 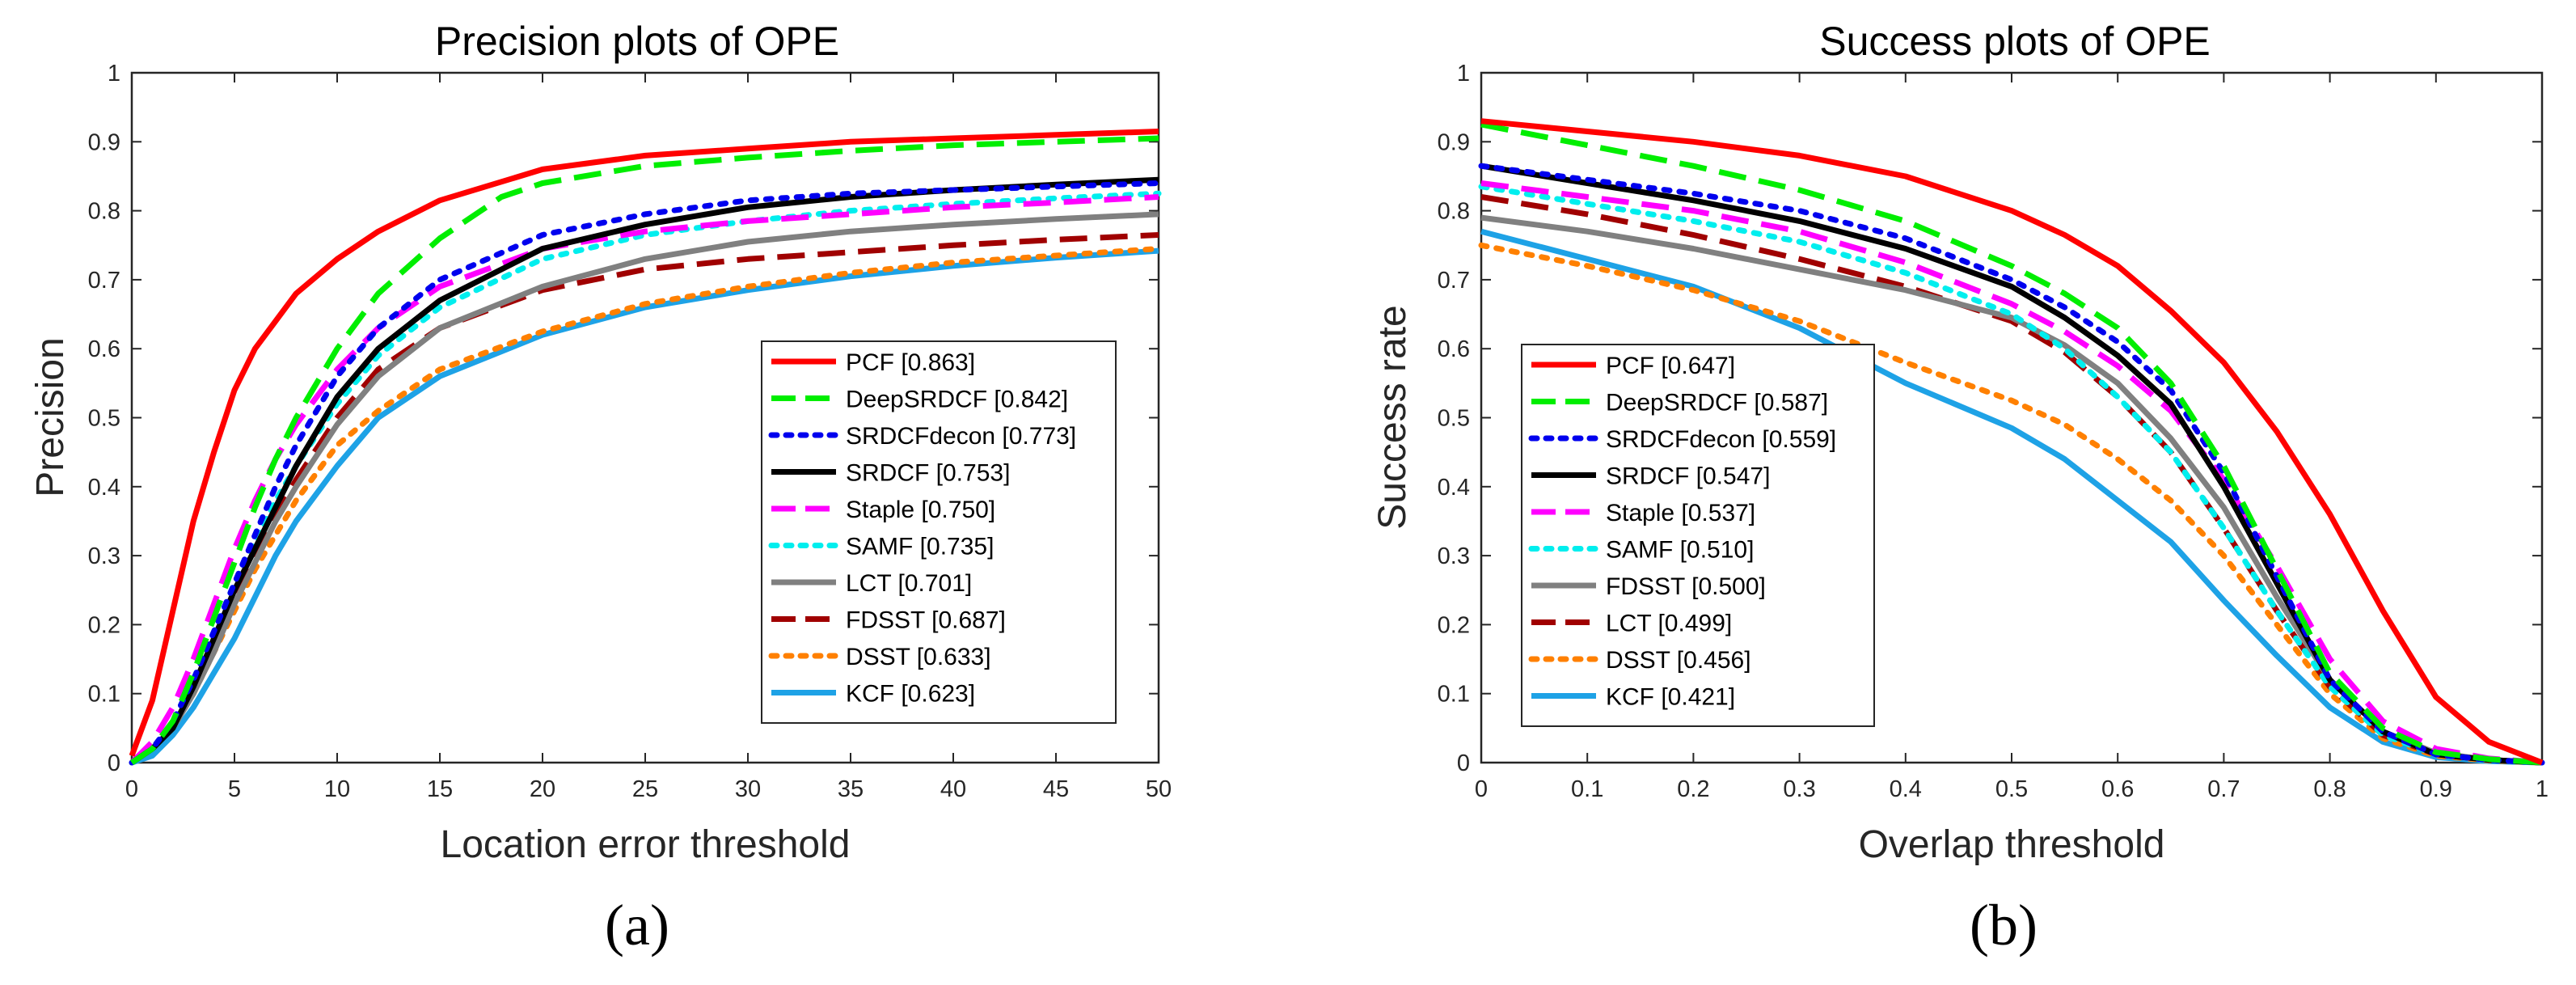 What do you see at coordinates (918, 657) in the screenshot?
I see `legend-label: DSST [0.633]` at bounding box center [918, 657].